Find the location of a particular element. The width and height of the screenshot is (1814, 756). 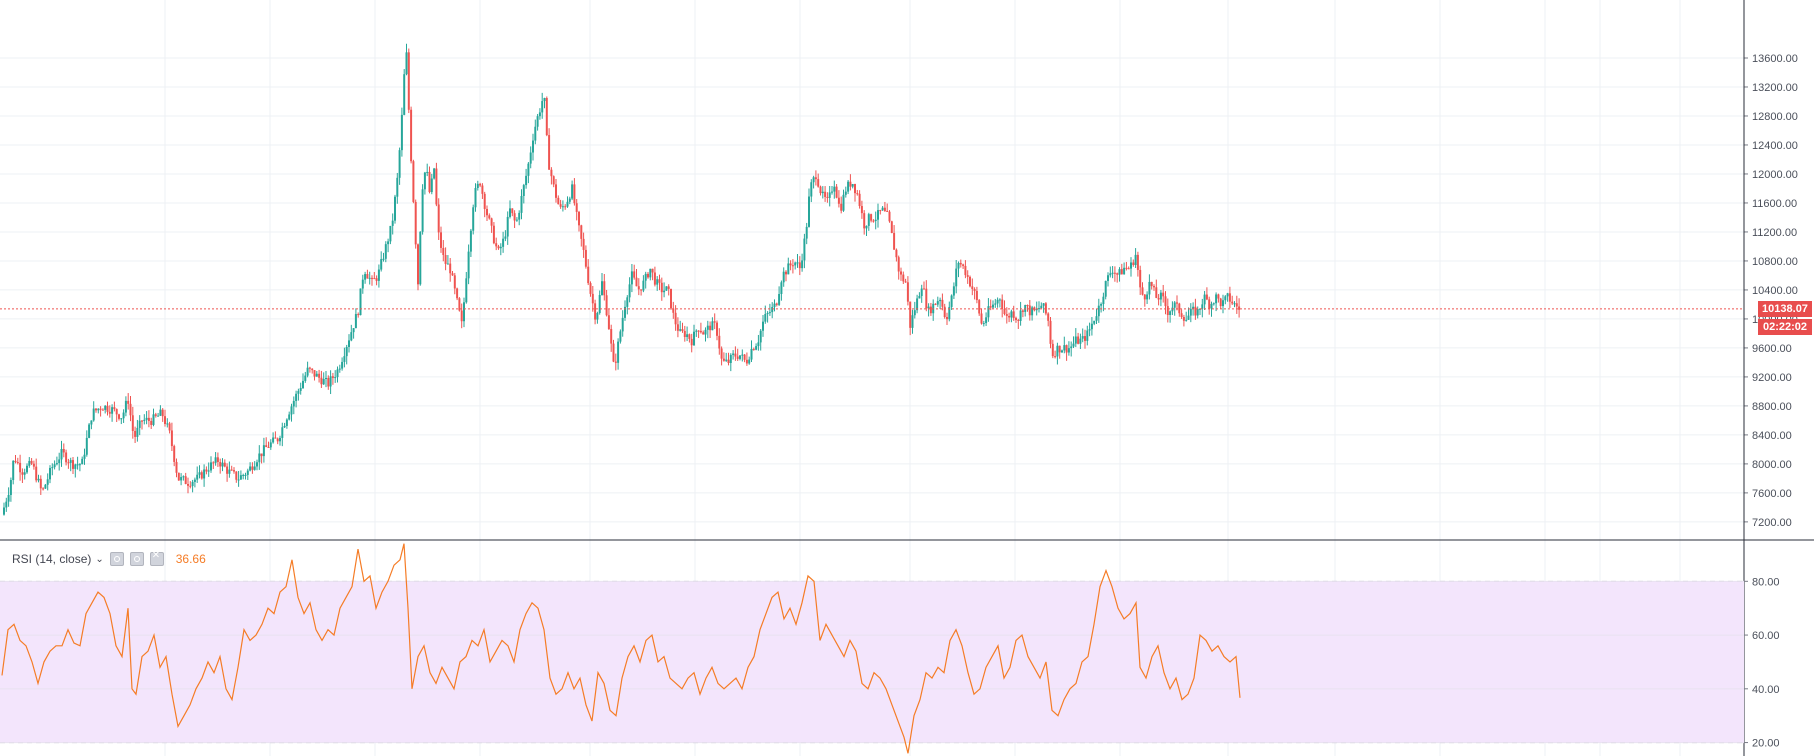

price-tick-label: 9200.00 is located at coordinates (1772, 378).